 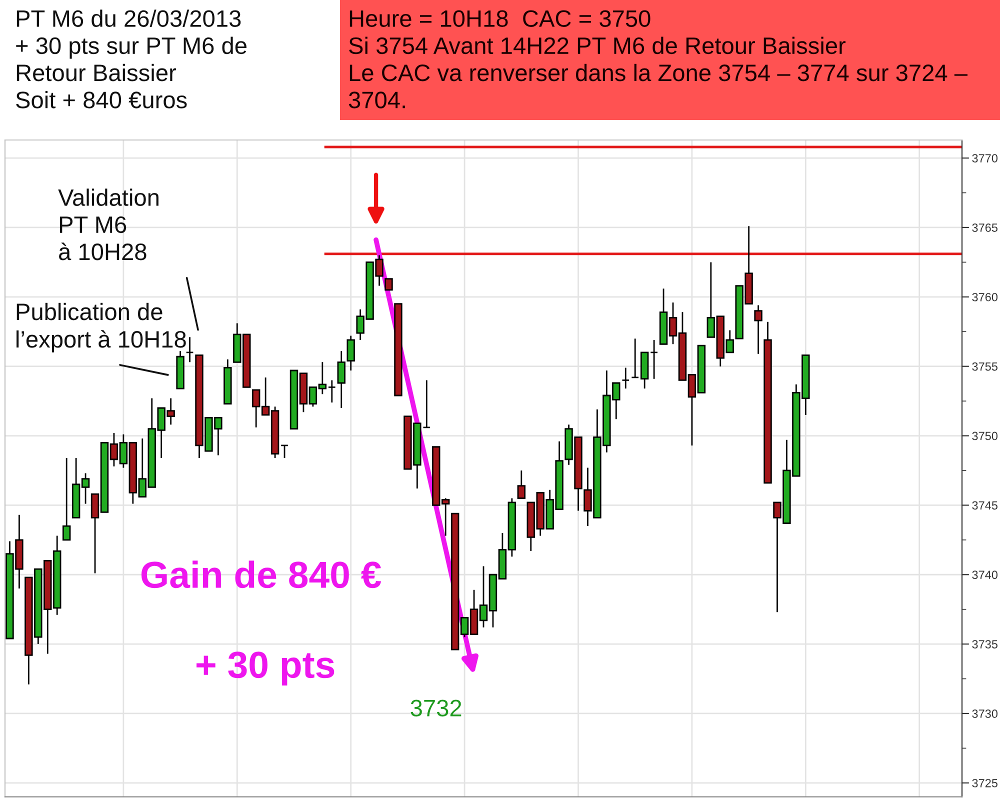 What do you see at coordinates (108, 224) in the screenshot?
I see `annotation: Validation PT M6 à 10H28` at bounding box center [108, 224].